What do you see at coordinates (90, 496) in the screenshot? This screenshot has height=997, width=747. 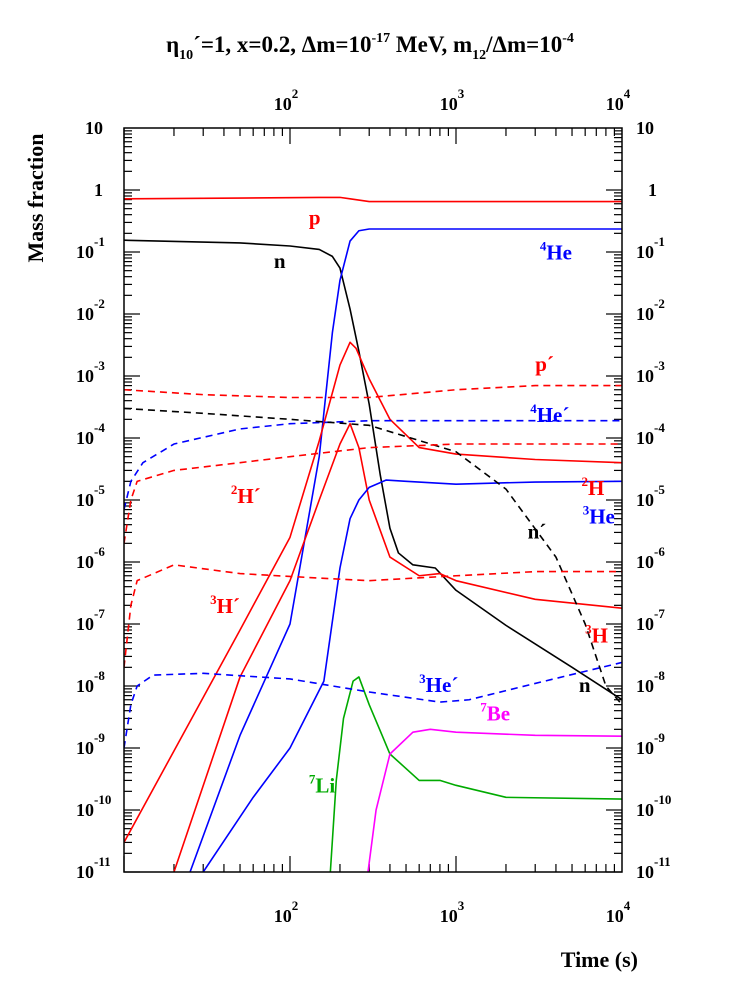 I see `y-tick-label-left: 10⁻⁵` at bounding box center [90, 496].